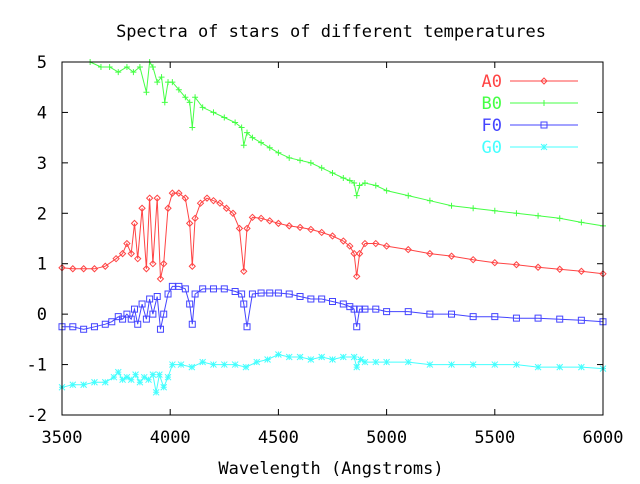  Describe the element at coordinates (62, 438) in the screenshot. I see `x-tick-label: 3500` at that location.